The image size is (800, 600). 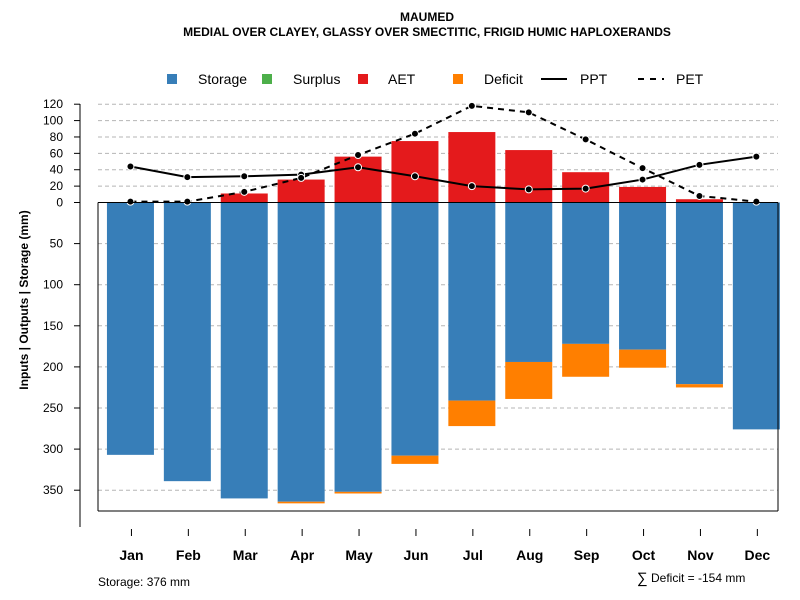 I want to click on legend-swatch-deficit, so click(x=458, y=79).